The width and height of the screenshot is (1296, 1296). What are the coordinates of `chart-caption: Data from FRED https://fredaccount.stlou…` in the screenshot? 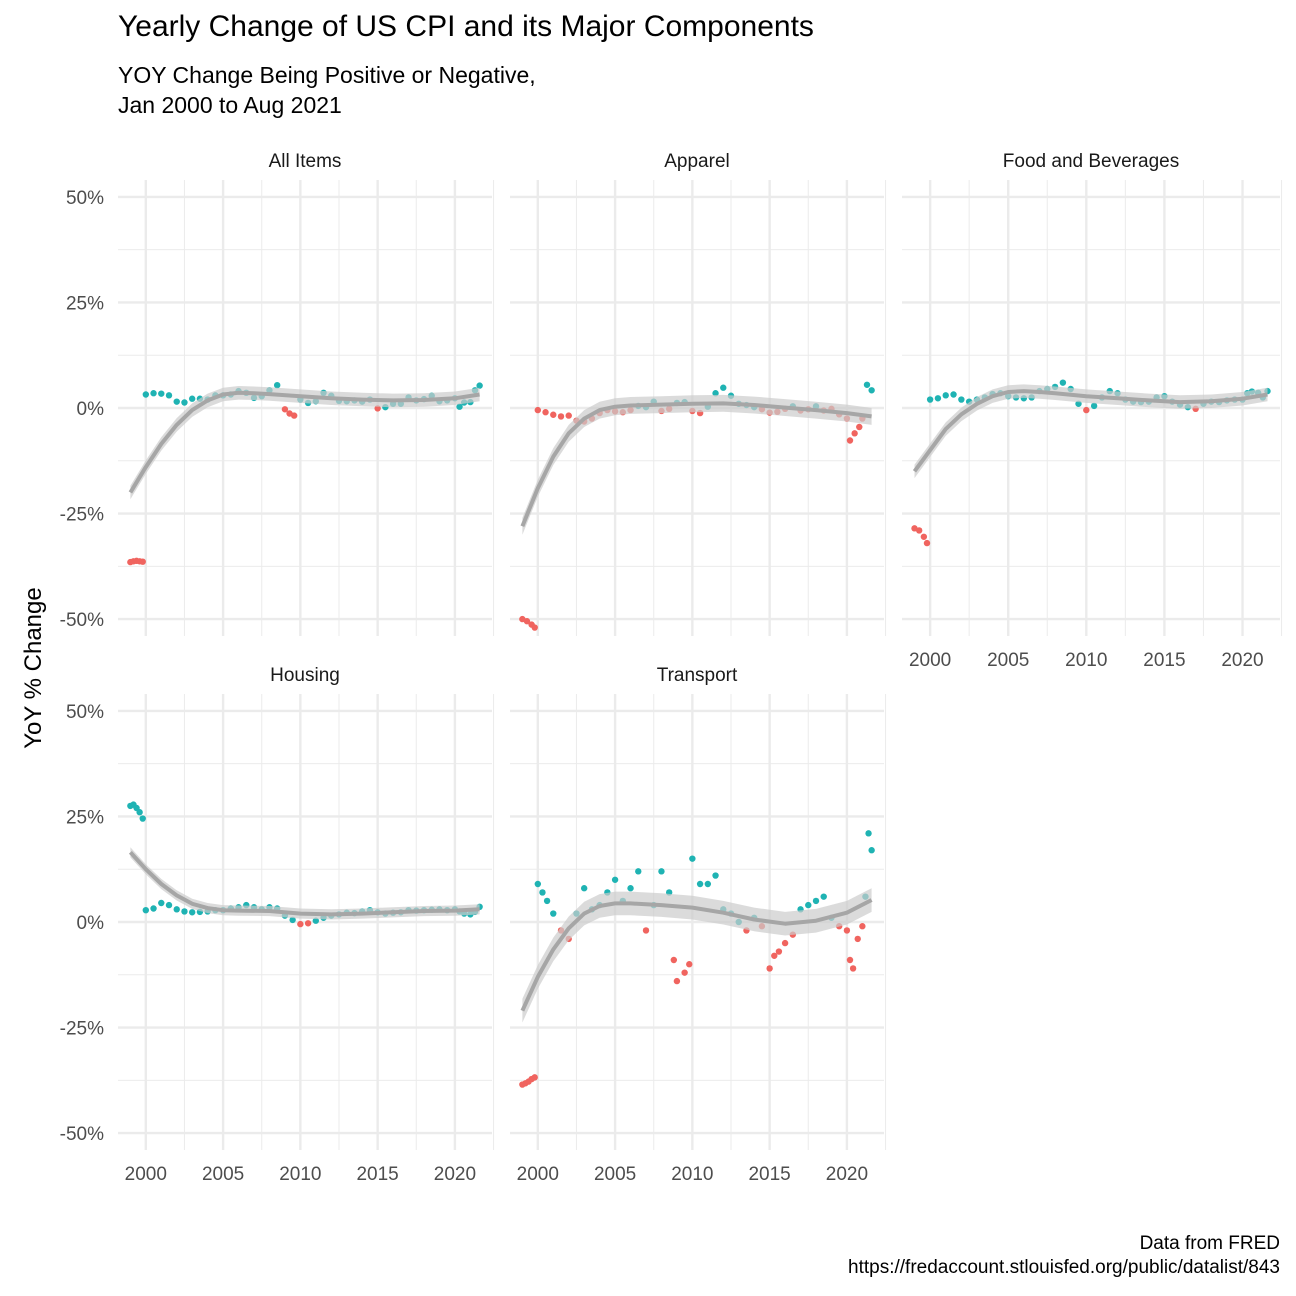 It's located at (1064, 1256).